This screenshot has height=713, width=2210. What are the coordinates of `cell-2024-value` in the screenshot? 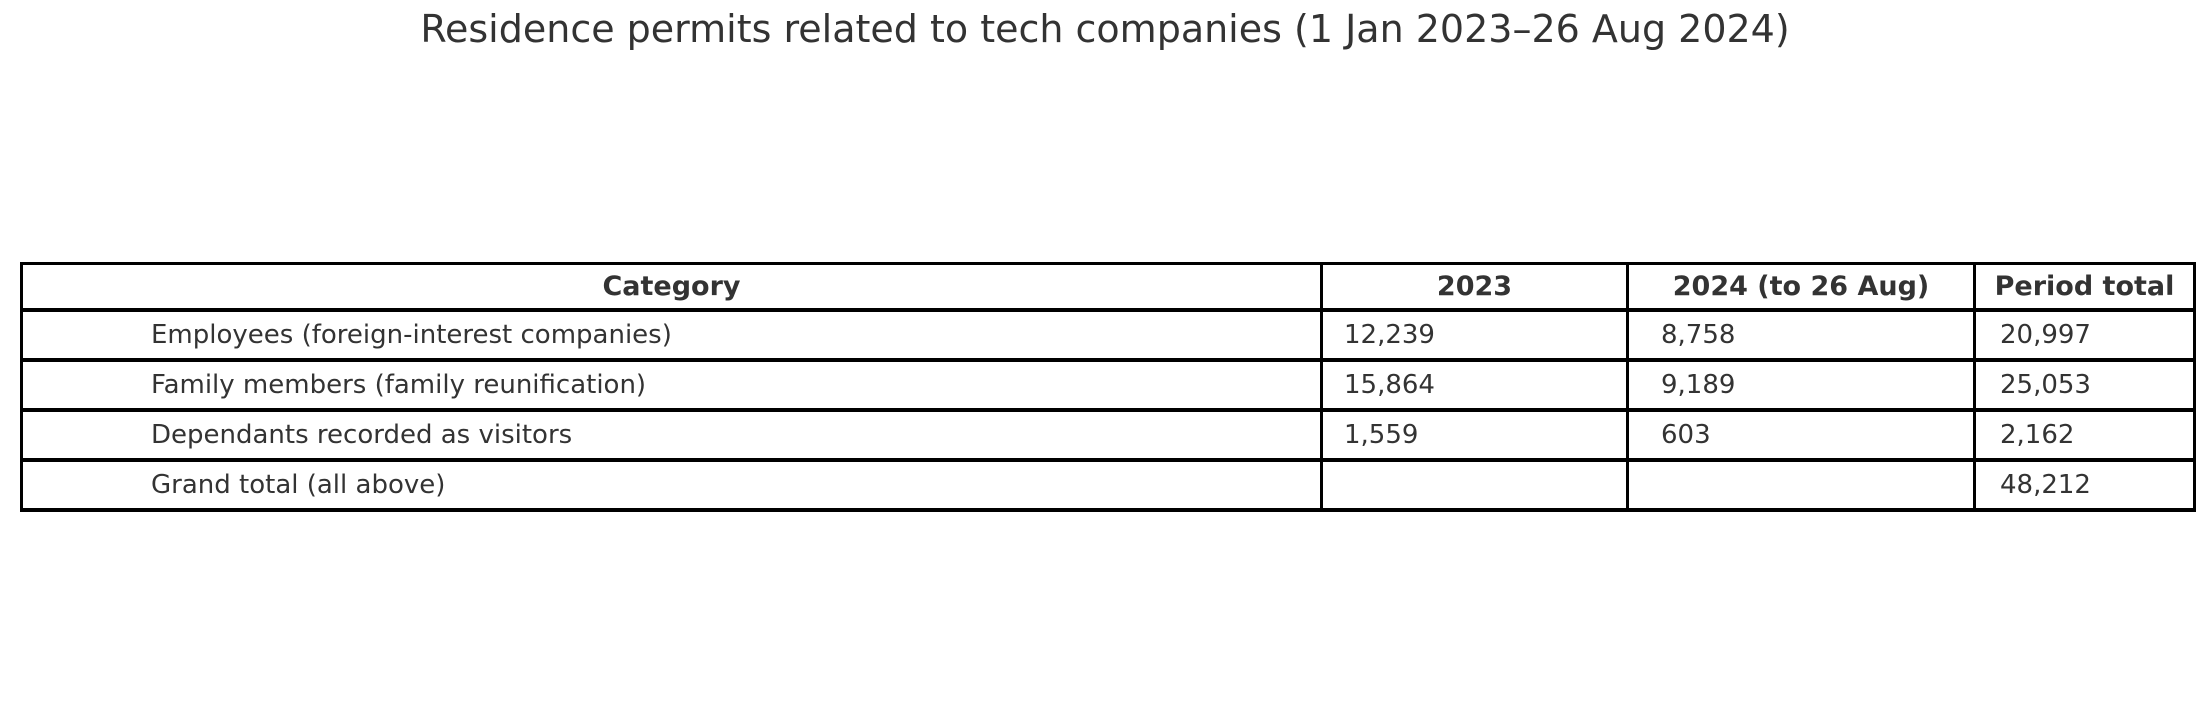 It's located at (1801, 484).